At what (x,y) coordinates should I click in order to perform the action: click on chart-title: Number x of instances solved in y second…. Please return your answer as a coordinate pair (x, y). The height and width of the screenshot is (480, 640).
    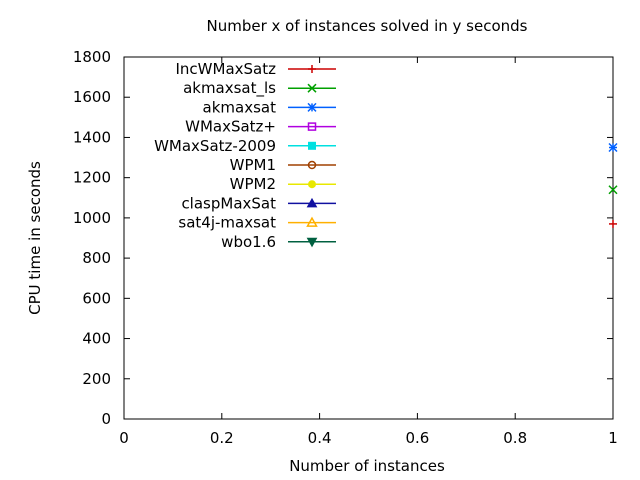
    Looking at the image, I should click on (367, 26).